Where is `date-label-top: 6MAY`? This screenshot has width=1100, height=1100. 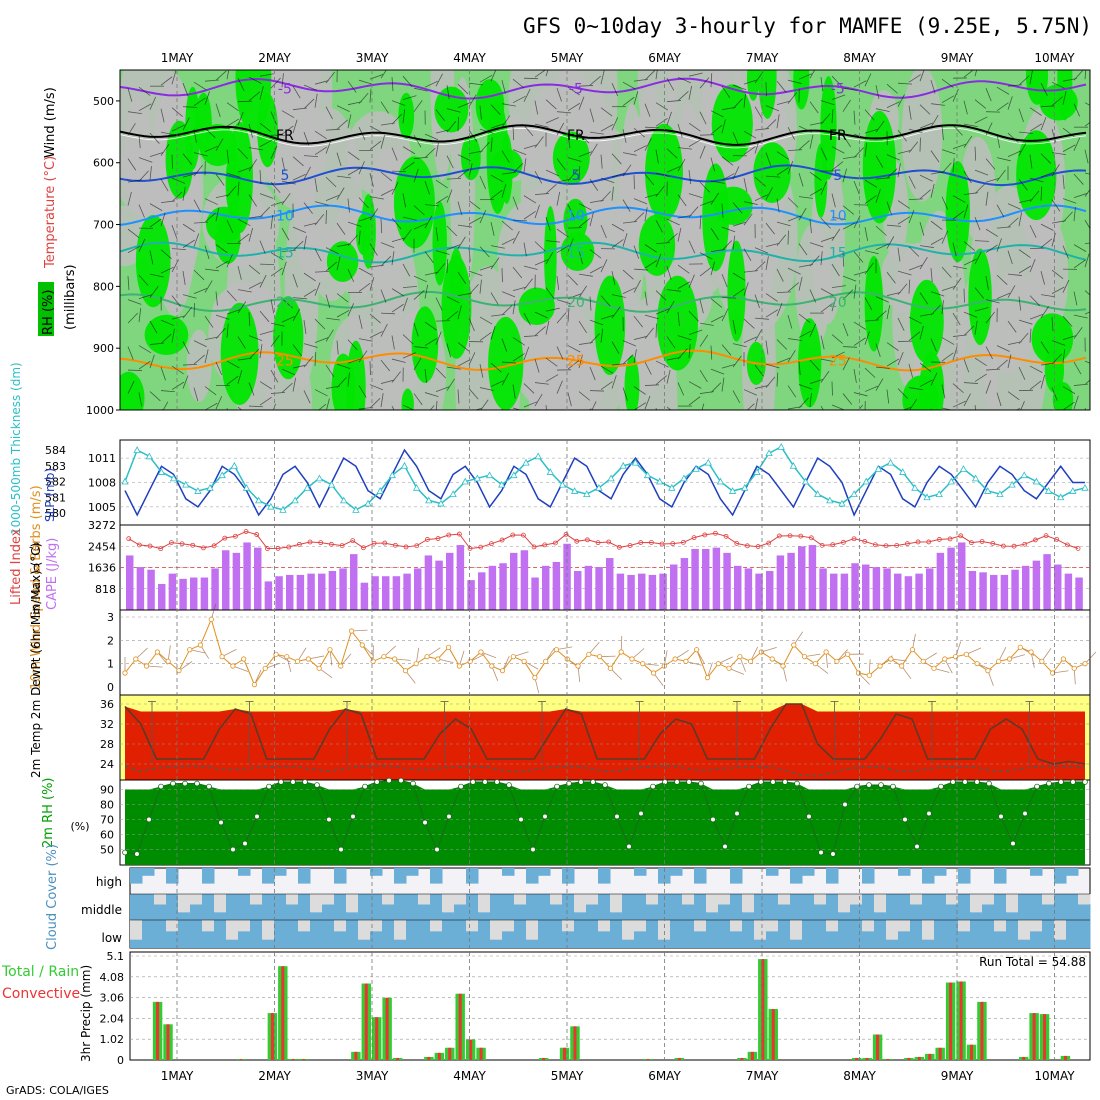 date-label-top: 6MAY is located at coordinates (664, 58).